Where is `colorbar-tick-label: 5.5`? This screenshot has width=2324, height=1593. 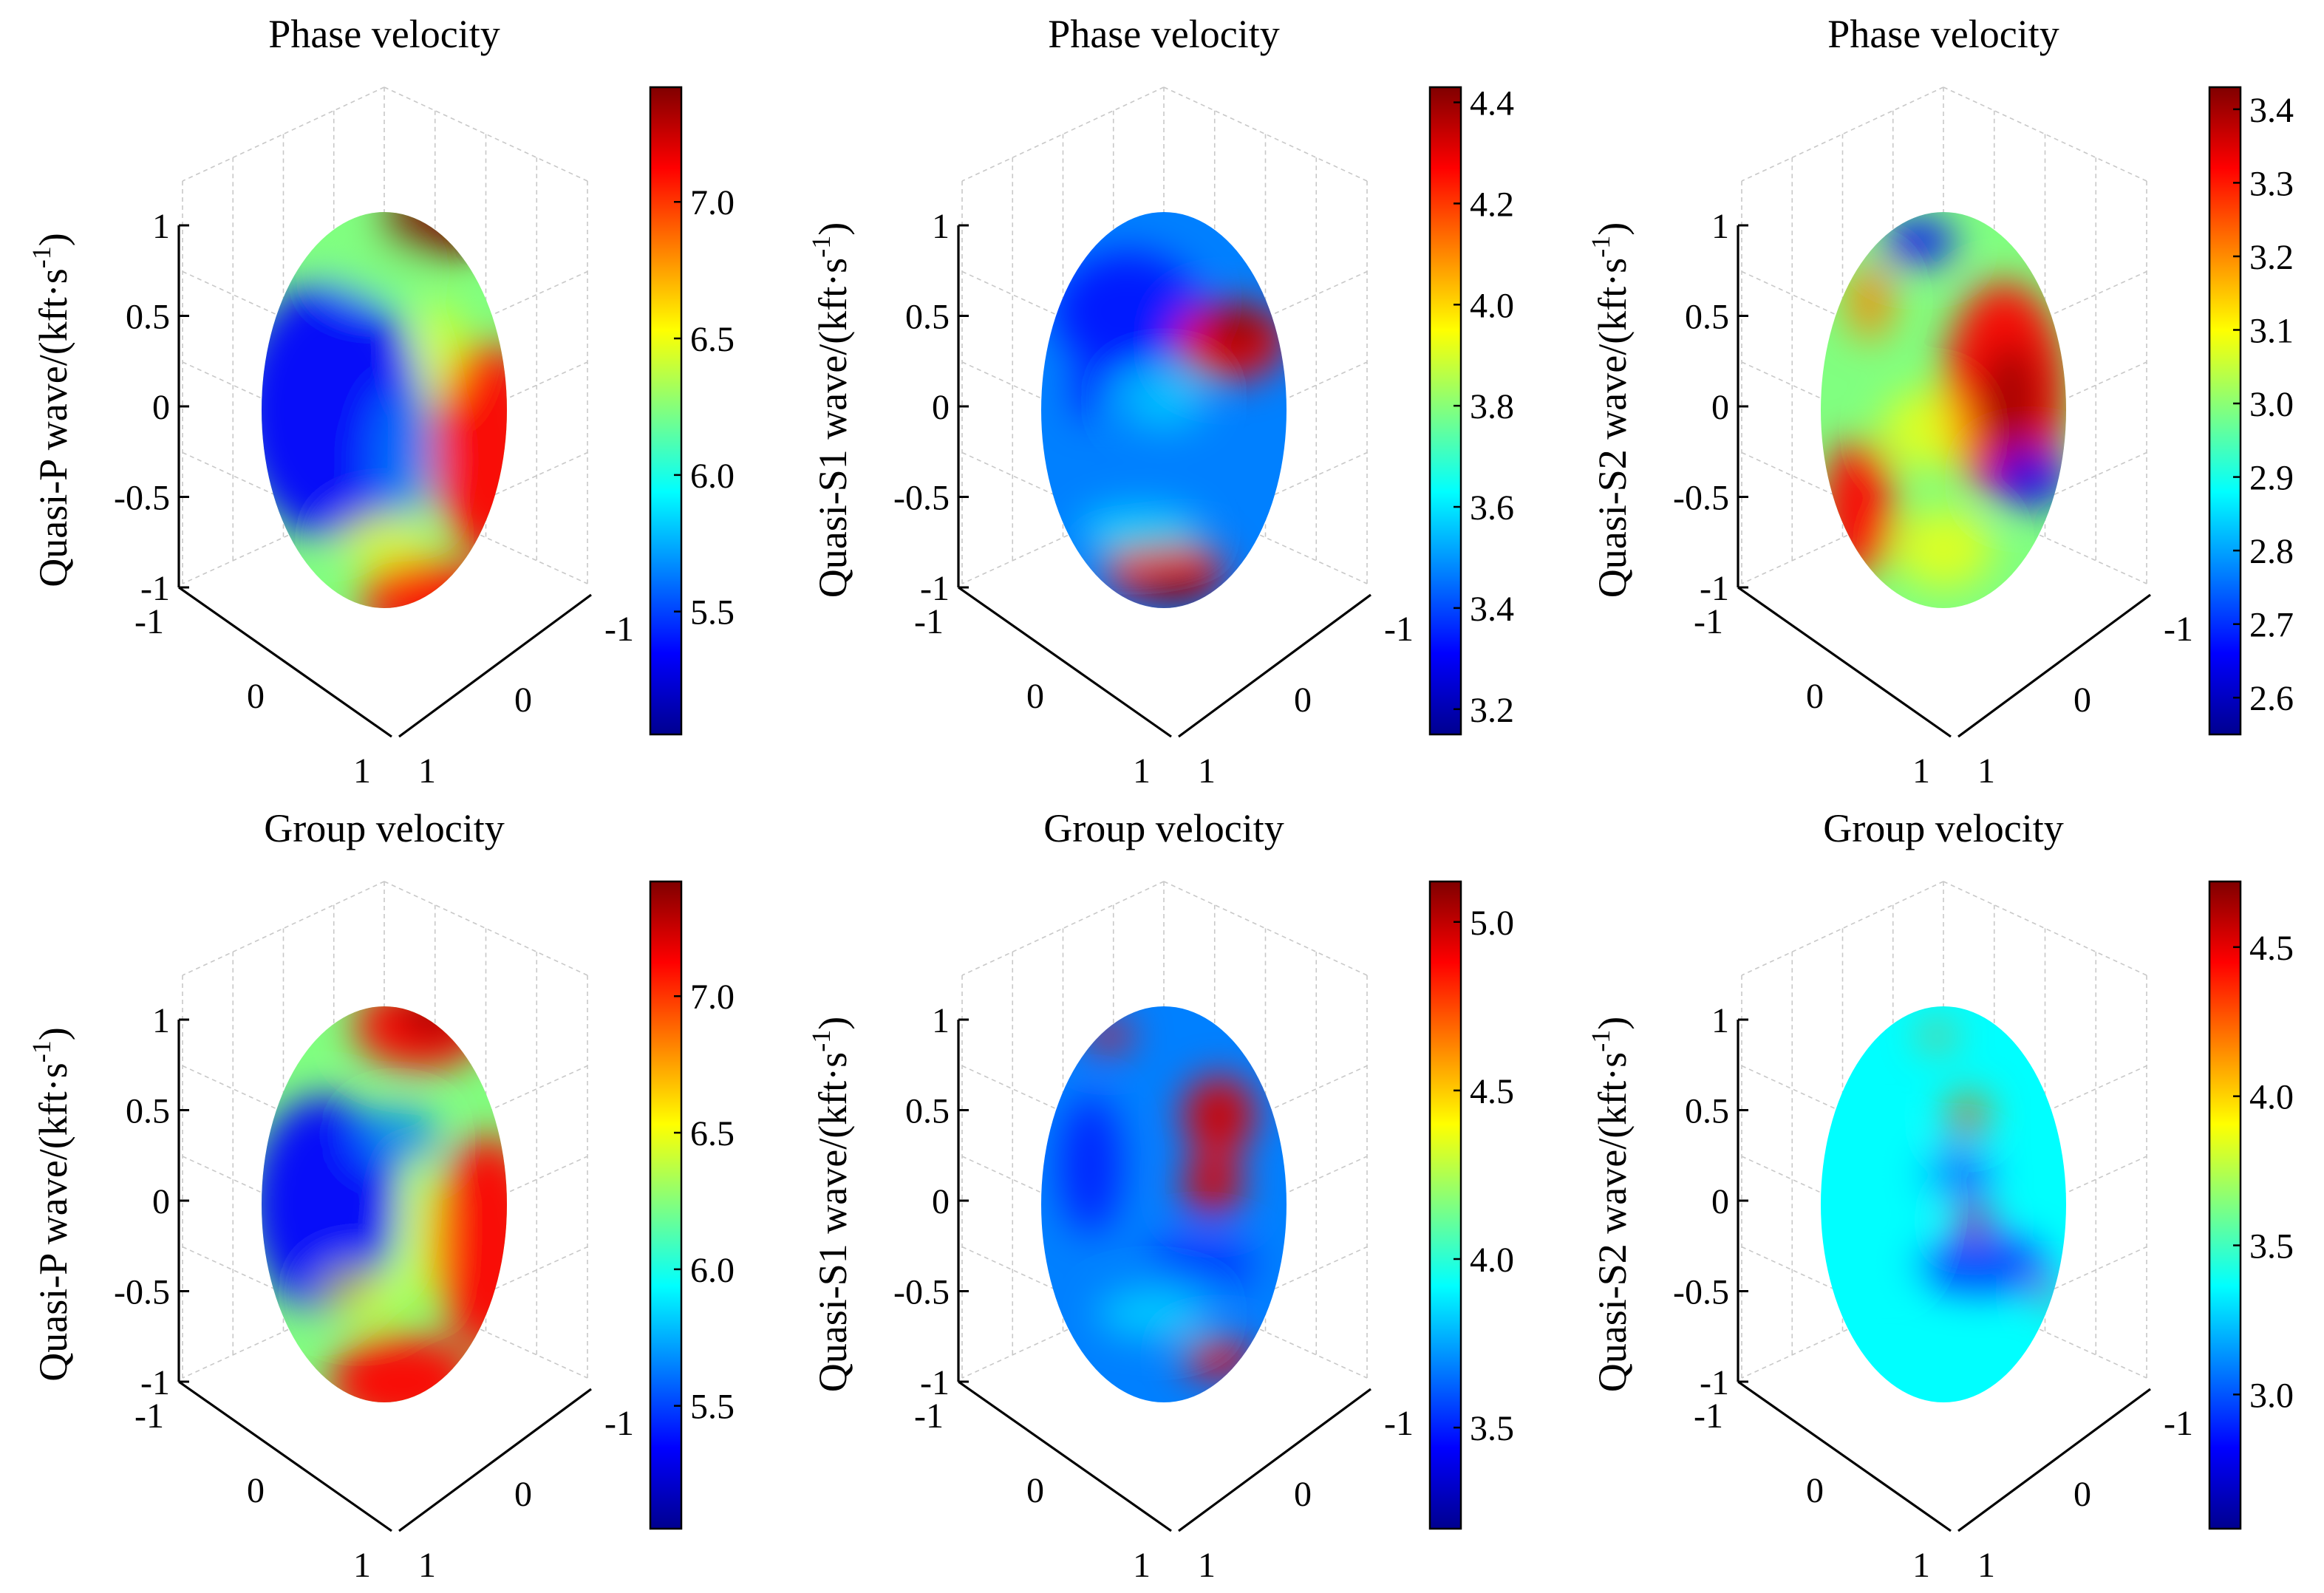
colorbar-tick-label: 5.5 is located at coordinates (712, 1407).